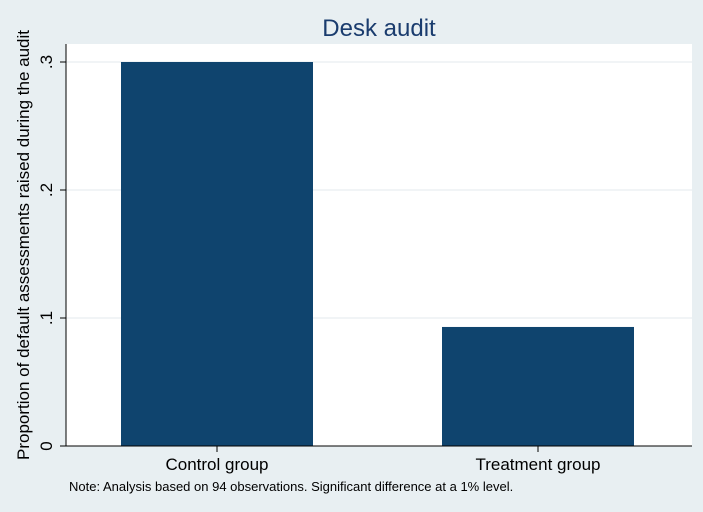 This screenshot has height=512, width=703. Describe the element at coordinates (537, 464) in the screenshot. I see `x-category-label: Treatment group` at that location.